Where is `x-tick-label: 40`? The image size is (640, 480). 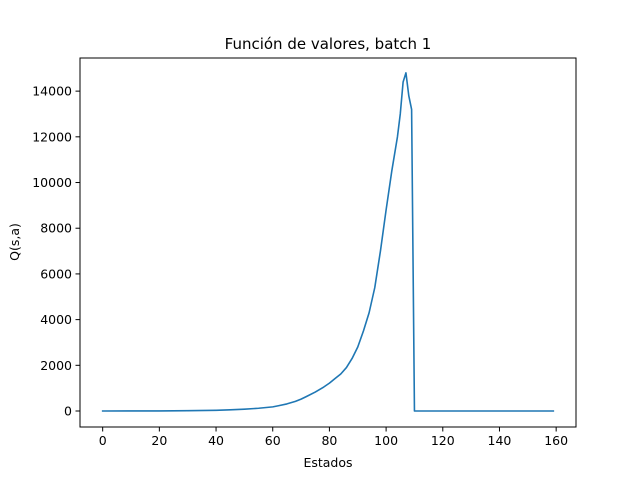
x-tick-label: 40 is located at coordinates (216, 440).